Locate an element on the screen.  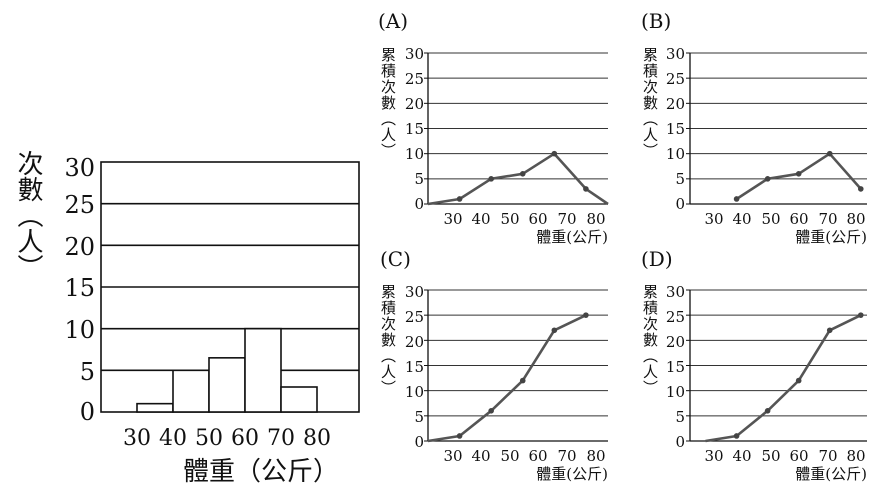
panel-a-y-ticks: 30 25 20 15 10 5 0 is located at coordinates (414, 129).